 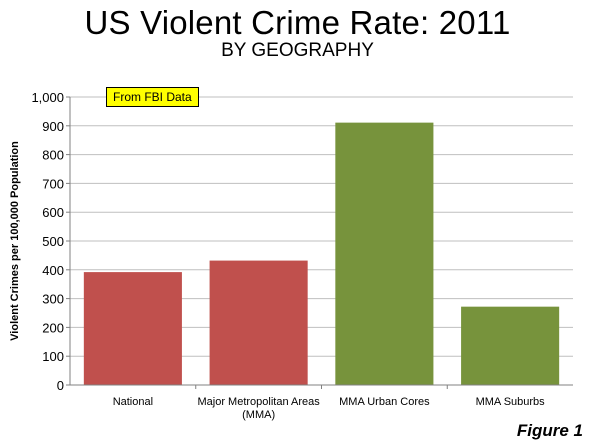 I want to click on y-tick-label: 1,000, so click(x=47, y=97).